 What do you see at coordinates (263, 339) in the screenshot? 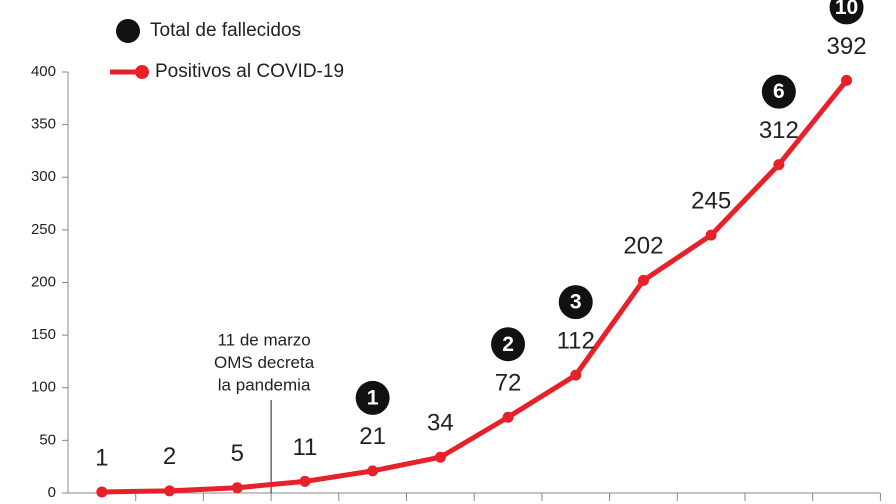
I see `annotation-text: 11 de marzo` at bounding box center [263, 339].